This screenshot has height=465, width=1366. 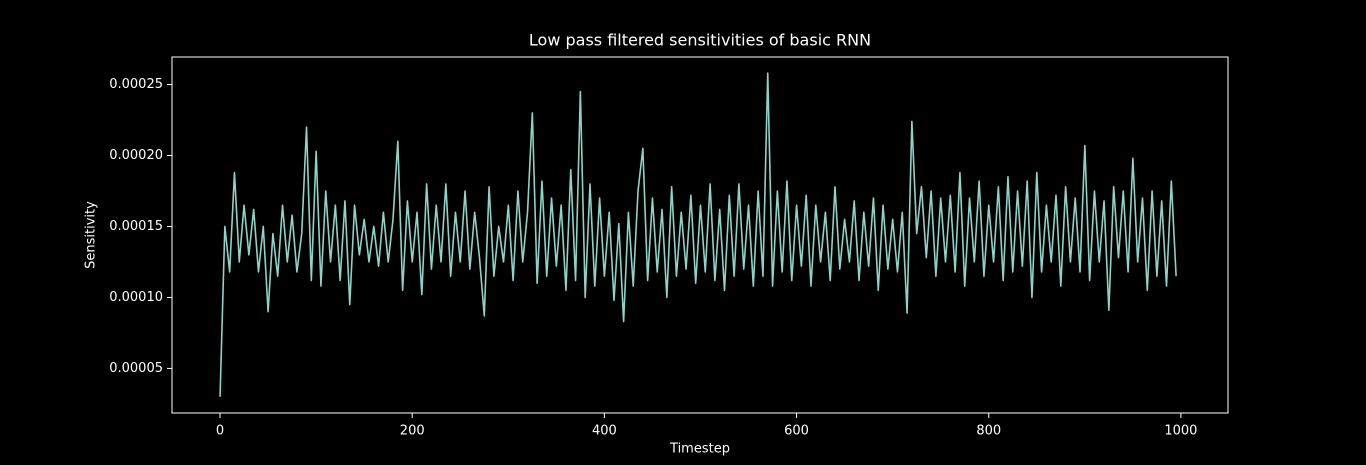 What do you see at coordinates (220, 431) in the screenshot?
I see `x-tick-label: 0` at bounding box center [220, 431].